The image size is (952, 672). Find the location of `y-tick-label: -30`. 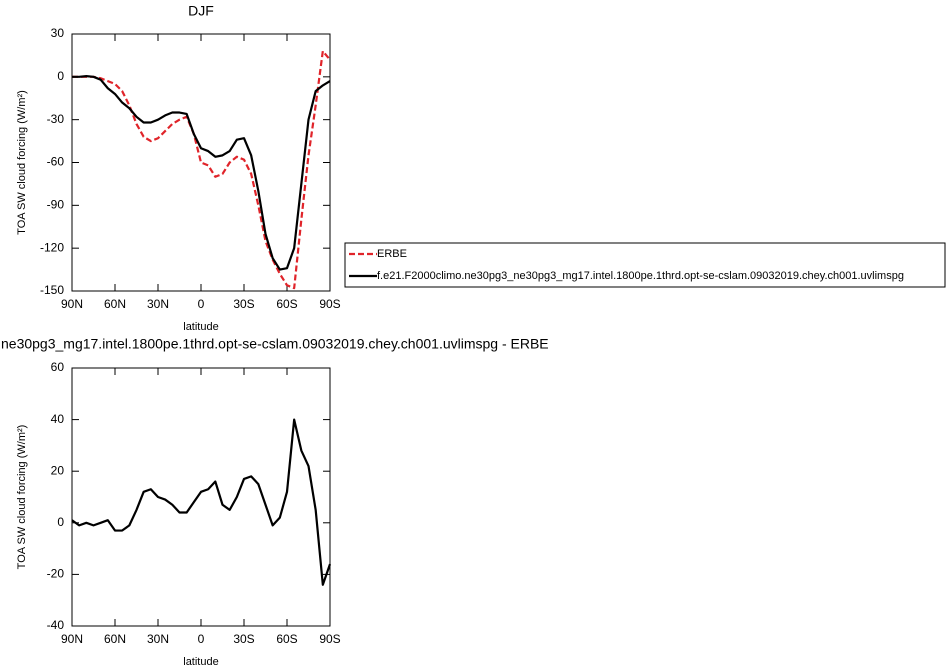

y-tick-label: -30 is located at coordinates (56, 119).